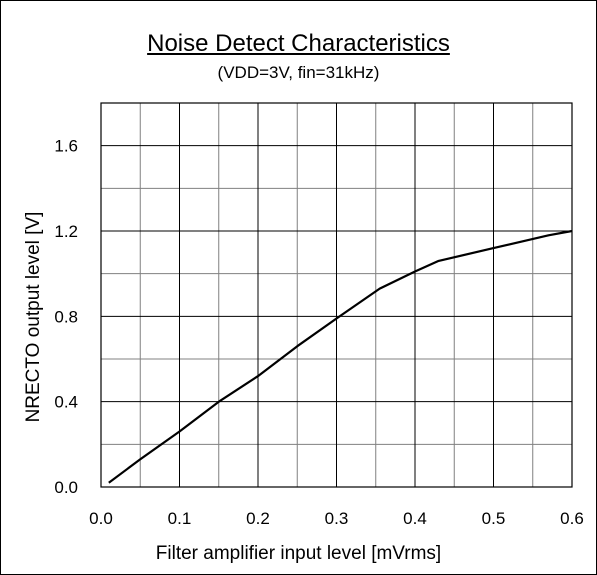 This screenshot has width=597, height=575. Describe the element at coordinates (258, 518) in the screenshot. I see `x-tick-label: 0.2` at that location.